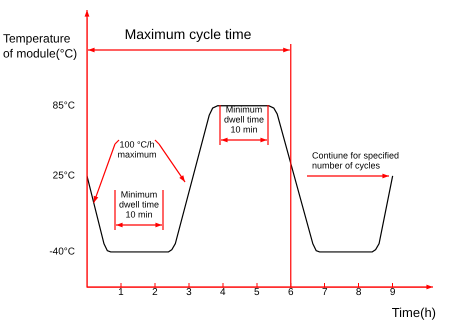  Describe the element at coordinates (291, 292) in the screenshot. I see `x-tick-label: 6` at that location.